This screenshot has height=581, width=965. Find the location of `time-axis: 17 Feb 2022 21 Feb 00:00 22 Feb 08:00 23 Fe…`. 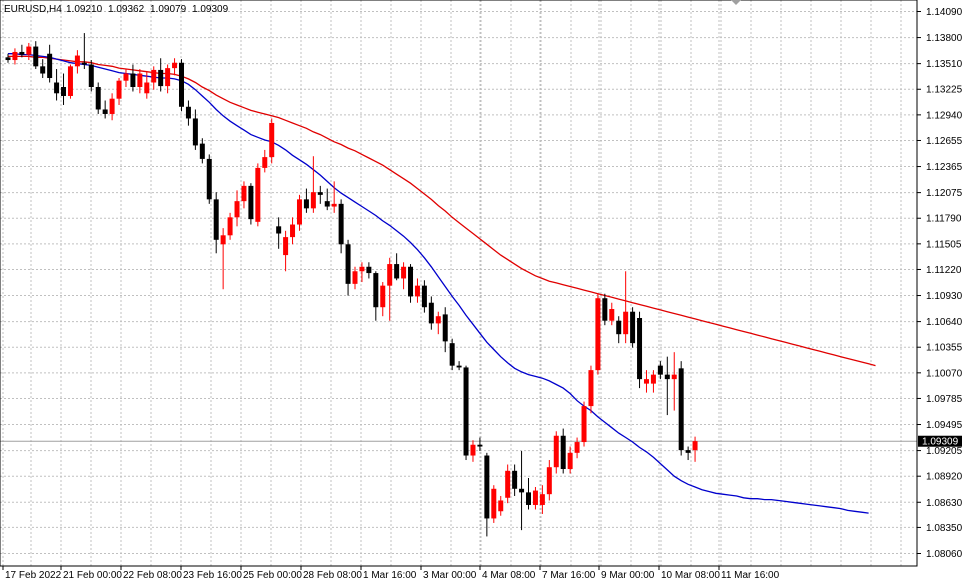

time-axis: 17 Feb 2022 21 Feb 00:00 22 Feb 08:00 23 Fe… is located at coordinates (391, 573).